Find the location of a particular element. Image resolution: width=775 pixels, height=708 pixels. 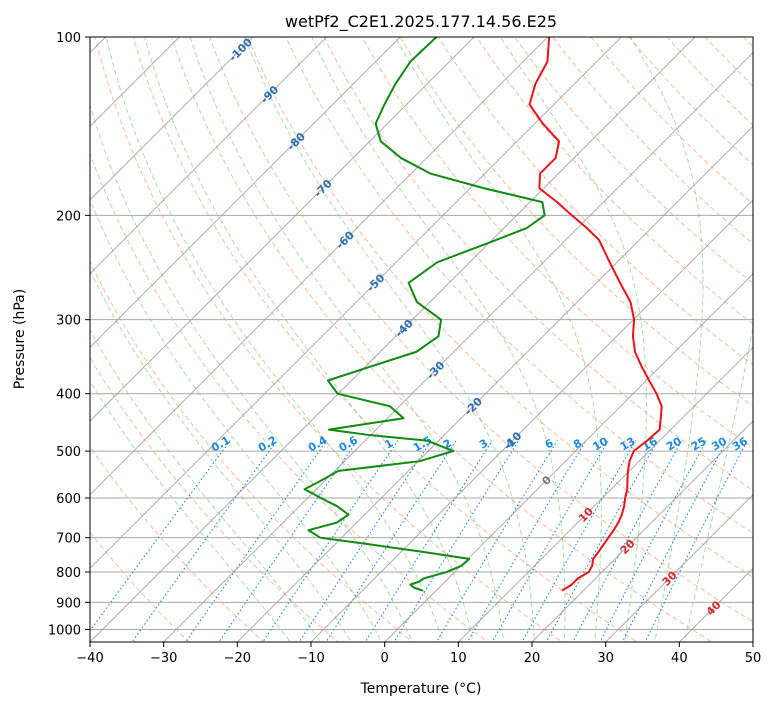

y-axis: 100 200 300 400 500 600 700 800 900 1000 is located at coordinates (69, 334).